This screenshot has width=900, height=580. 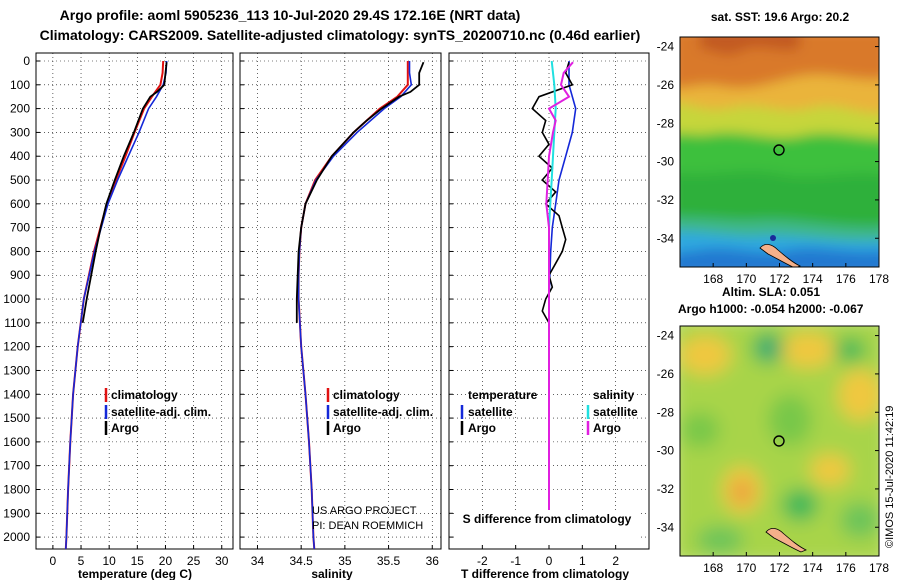 What do you see at coordinates (16, 394) in the screenshot?
I see `depth-tick-label: 1400` at bounding box center [16, 394].